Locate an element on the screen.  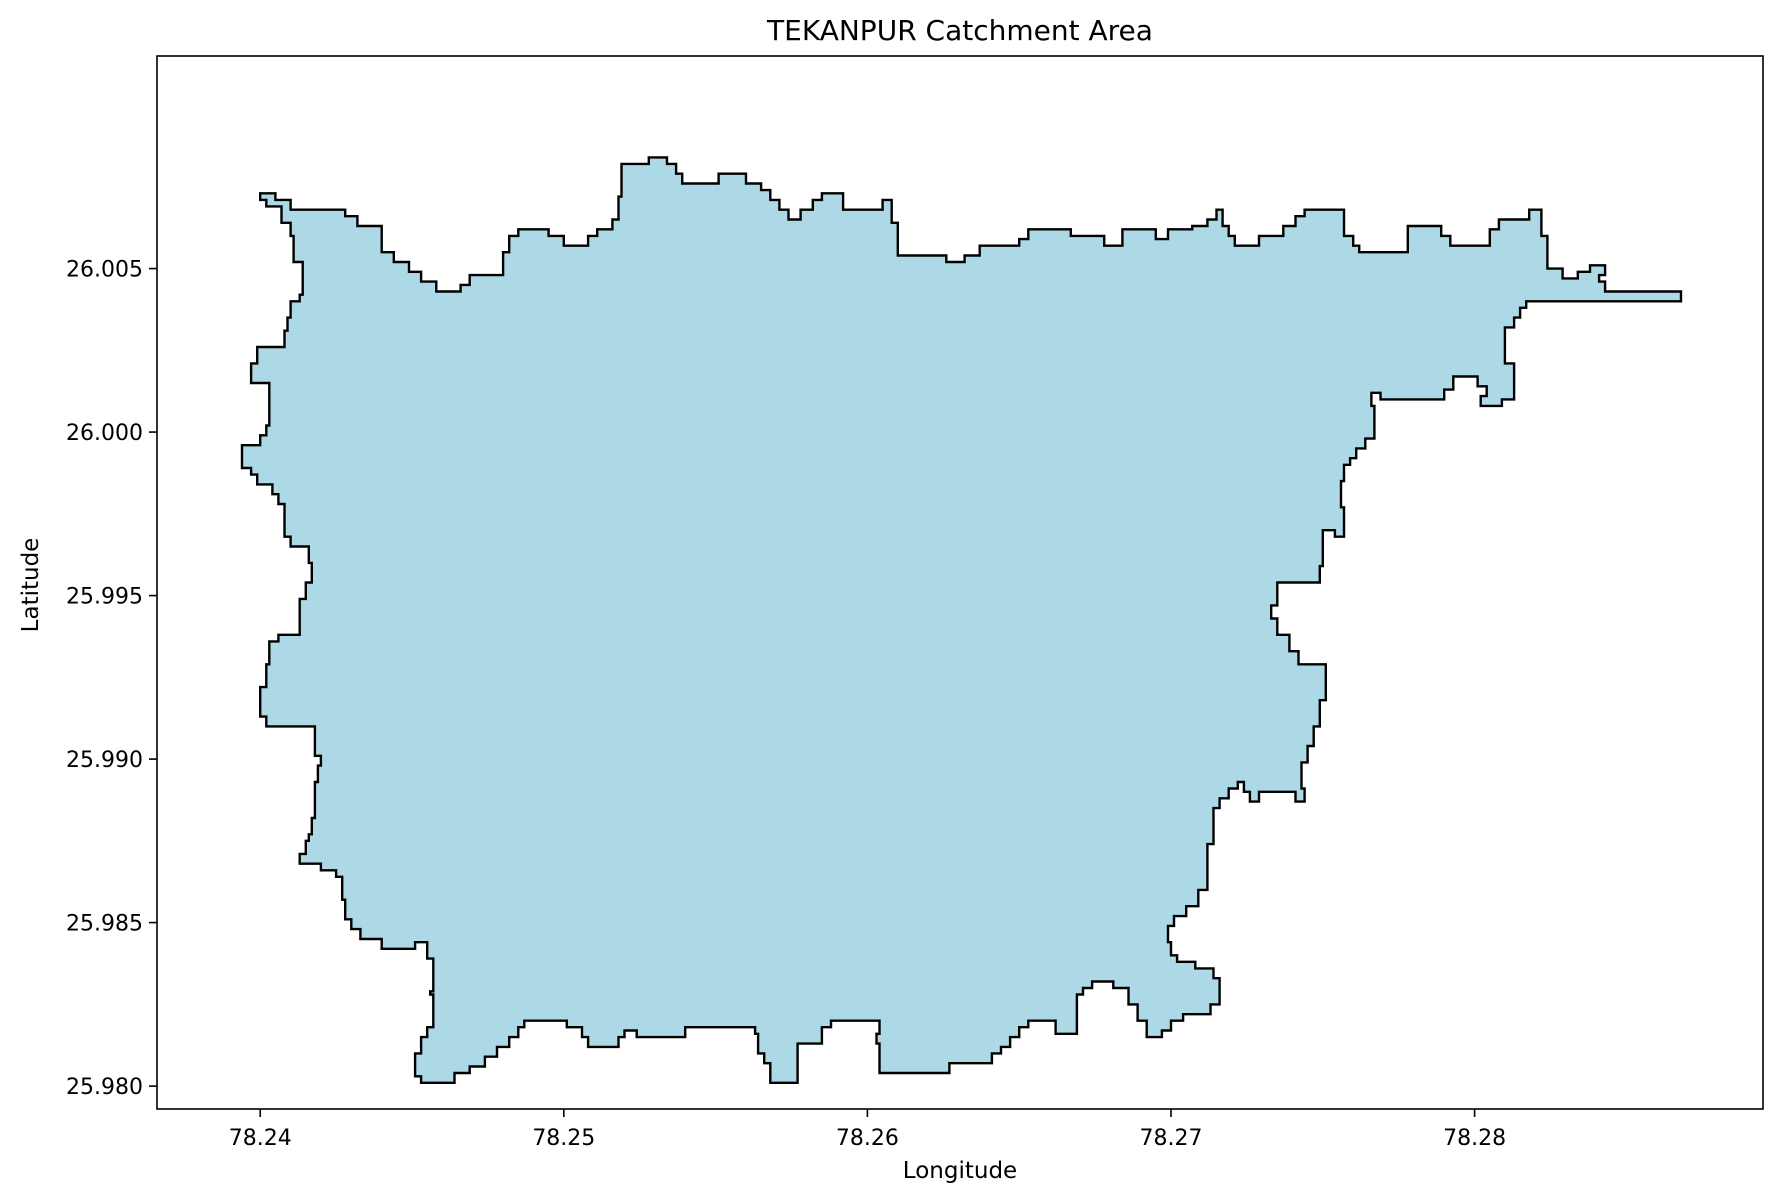
y-axis-label: Latitude is located at coordinates (31, 585).